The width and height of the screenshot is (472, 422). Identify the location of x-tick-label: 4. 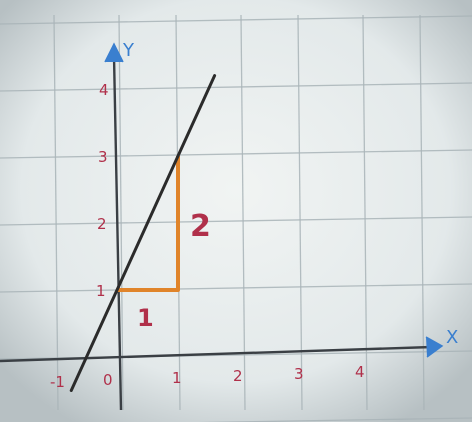
(360, 372).